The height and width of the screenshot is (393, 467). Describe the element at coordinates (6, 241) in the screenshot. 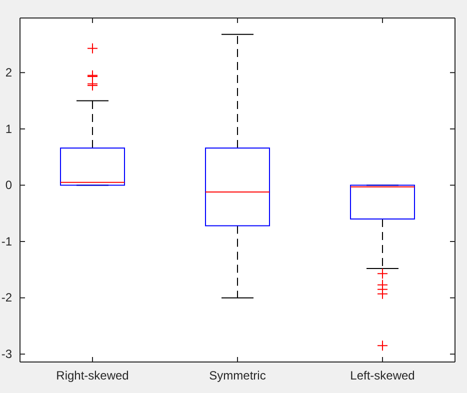

I see `y-tick-label: -1` at that location.